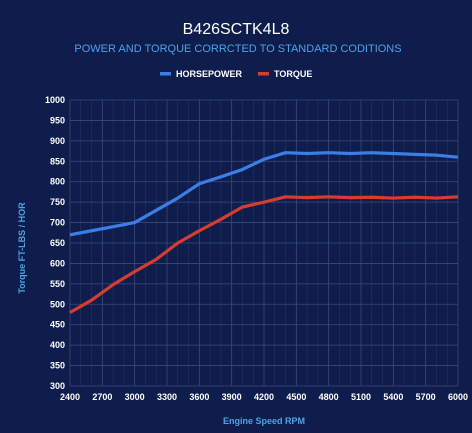 The height and width of the screenshot is (433, 472). What do you see at coordinates (329, 397) in the screenshot?
I see `x-tick-label: 4800` at bounding box center [329, 397].